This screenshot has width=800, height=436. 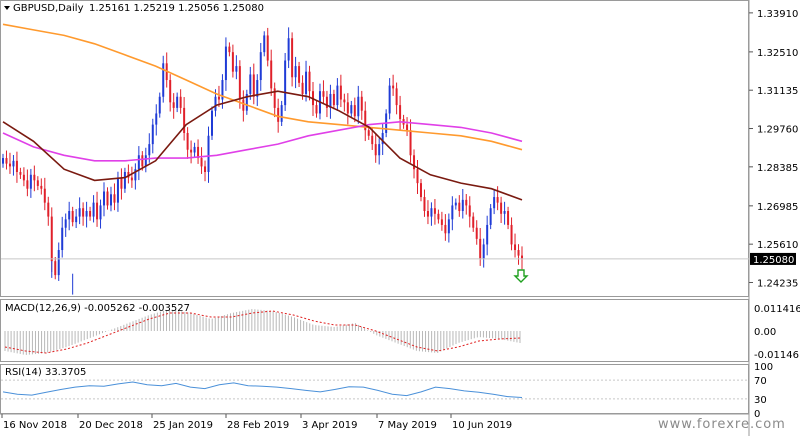 What do you see at coordinates (111, 425) in the screenshot?
I see `date-tick-label: 20 Dec 2018` at bounding box center [111, 425].